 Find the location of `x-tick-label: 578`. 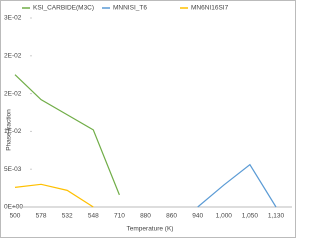

x-tick-label: 578 is located at coordinates (41, 216).